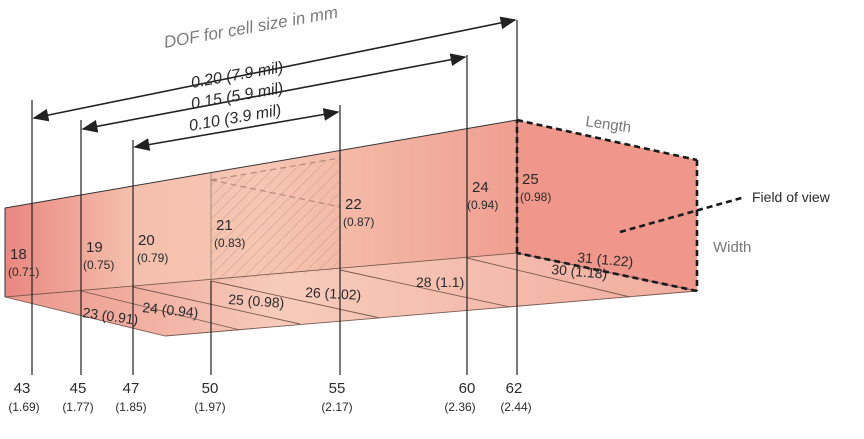 The height and width of the screenshot is (439, 864). I want to click on tick-mm-3: 50, so click(210, 388).